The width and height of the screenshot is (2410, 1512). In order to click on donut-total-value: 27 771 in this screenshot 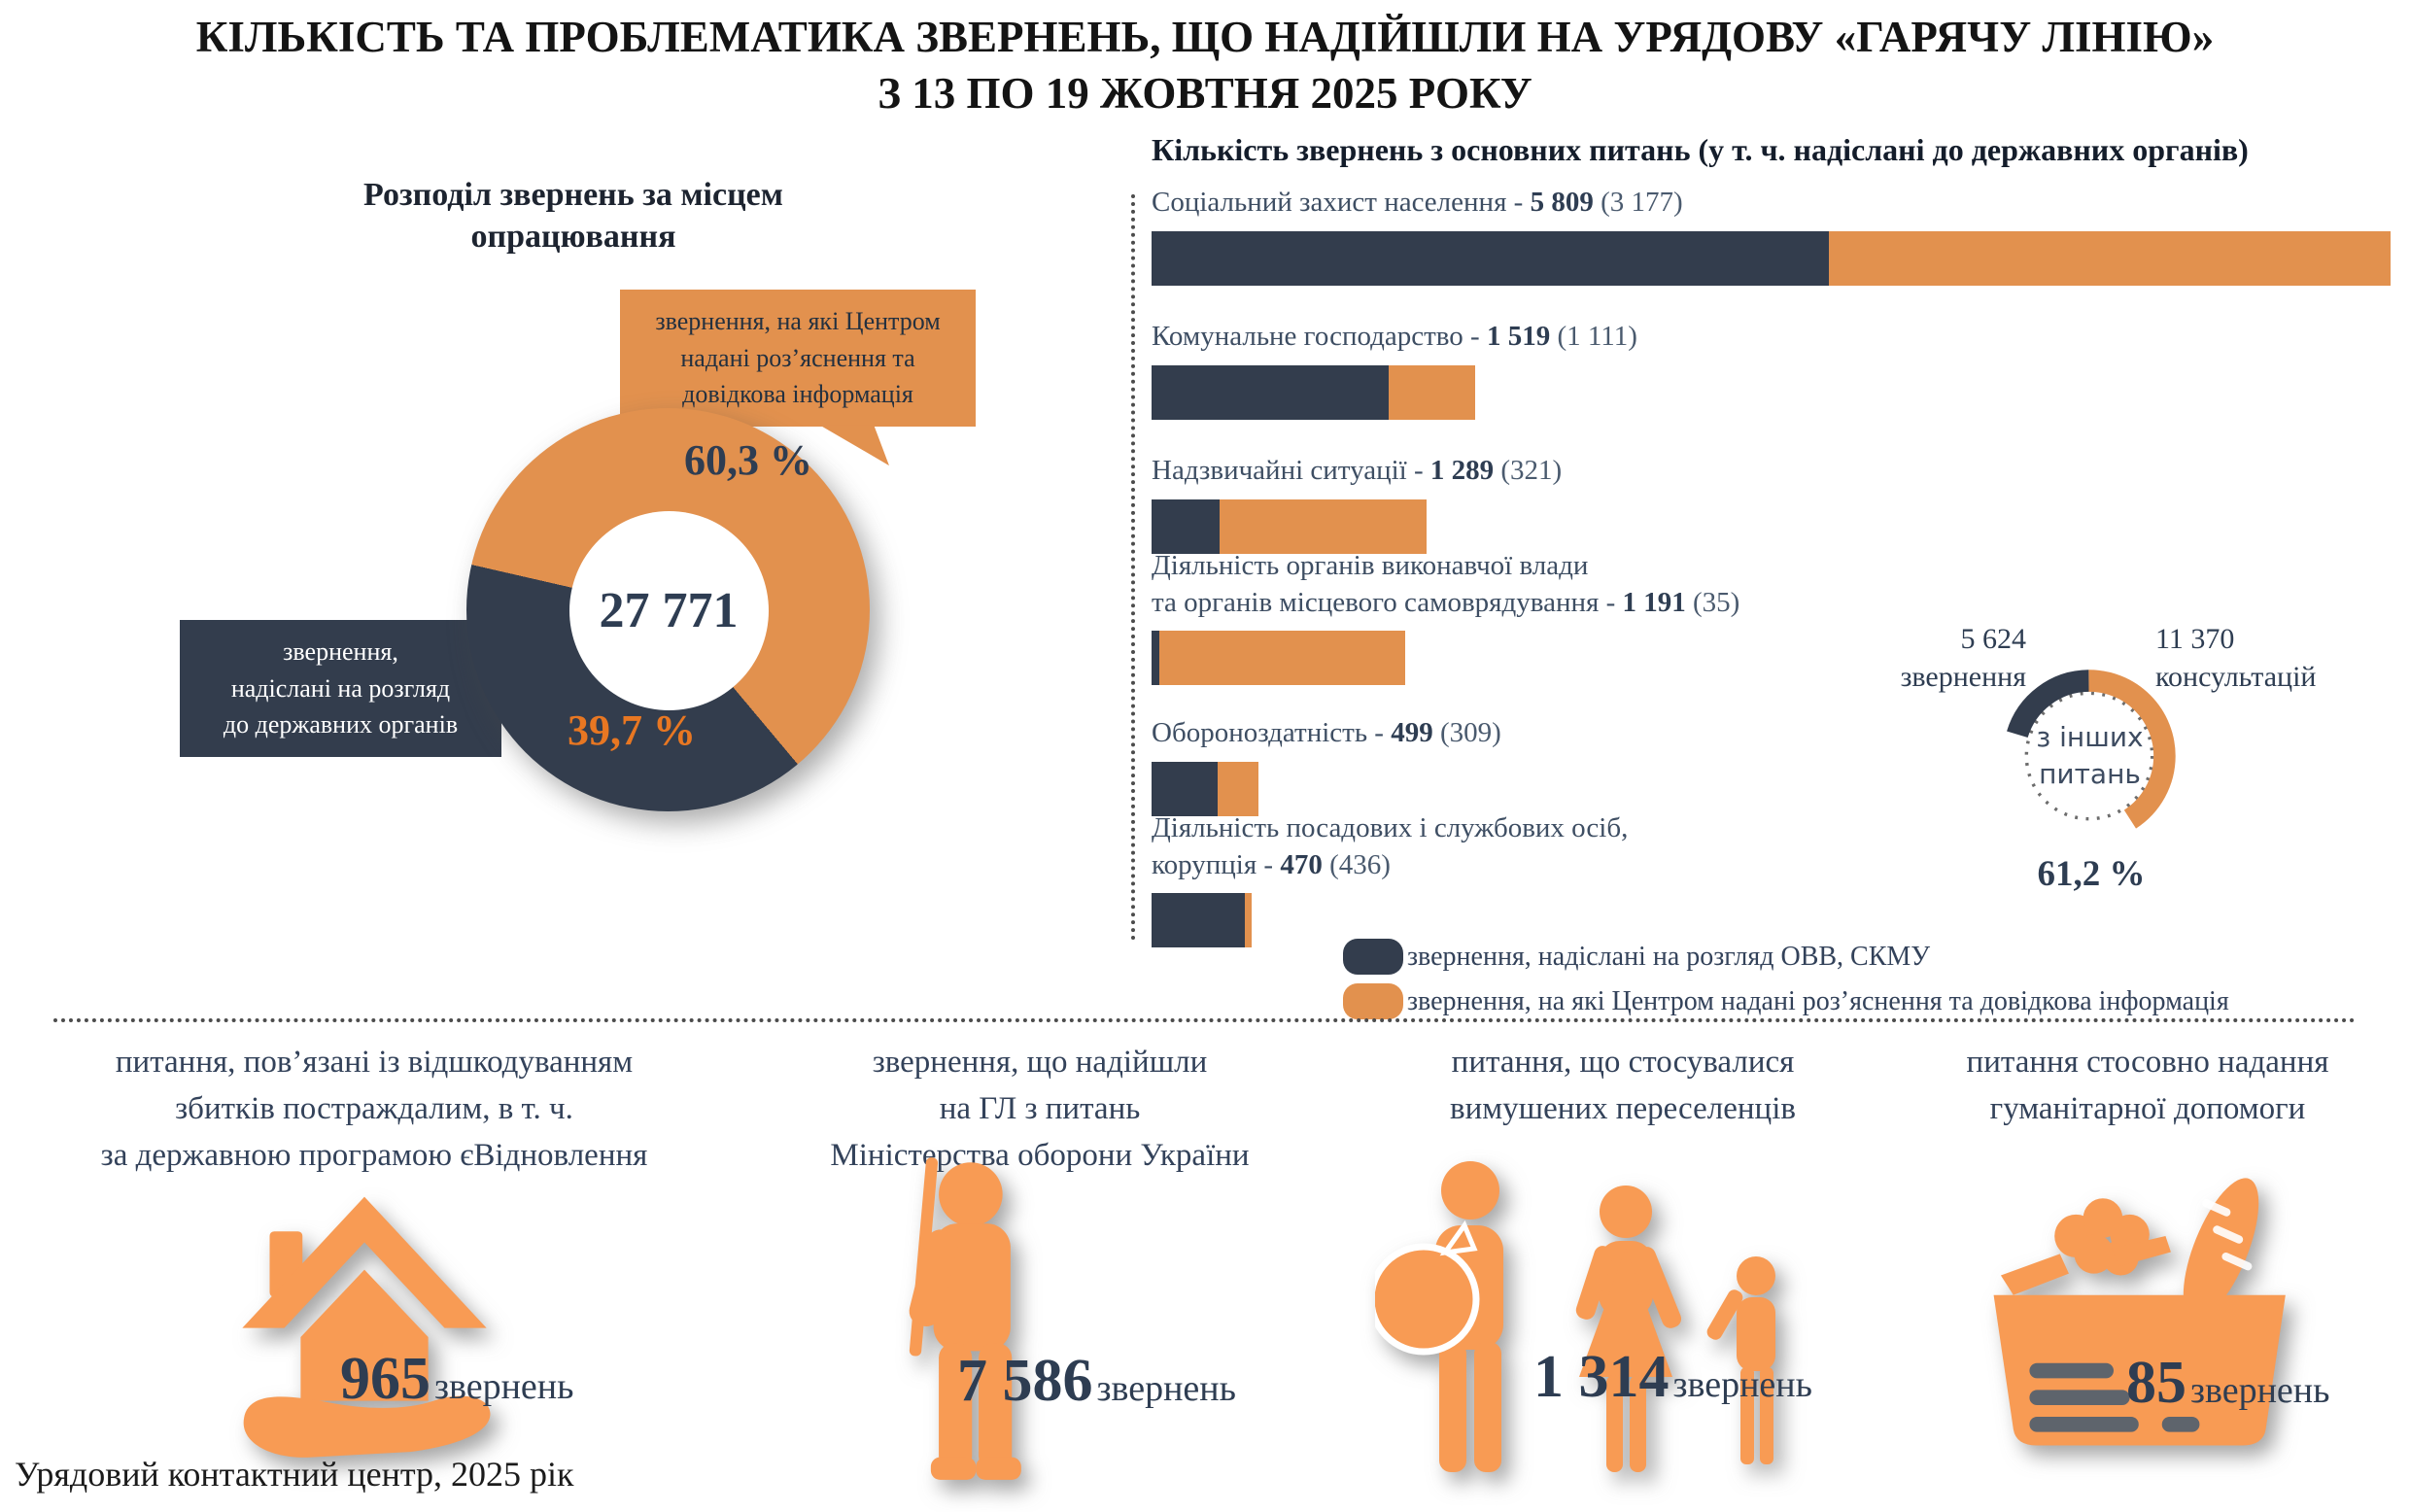, I will do `click(669, 610)`.